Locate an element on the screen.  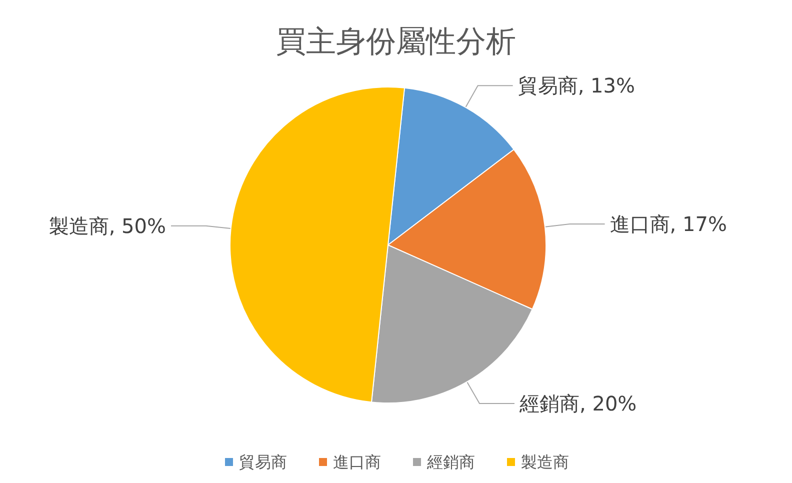
data-label: 貿易商, 13% is located at coordinates (577, 86).